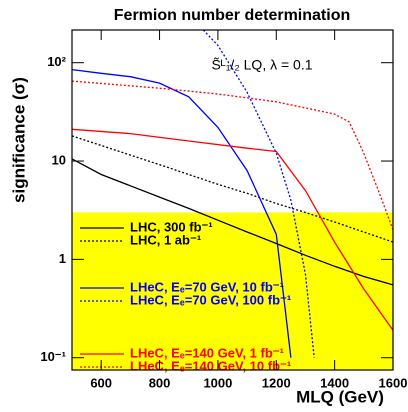 This screenshot has width=408, height=412. I want to click on x-tick-label: 600, so click(101, 382).